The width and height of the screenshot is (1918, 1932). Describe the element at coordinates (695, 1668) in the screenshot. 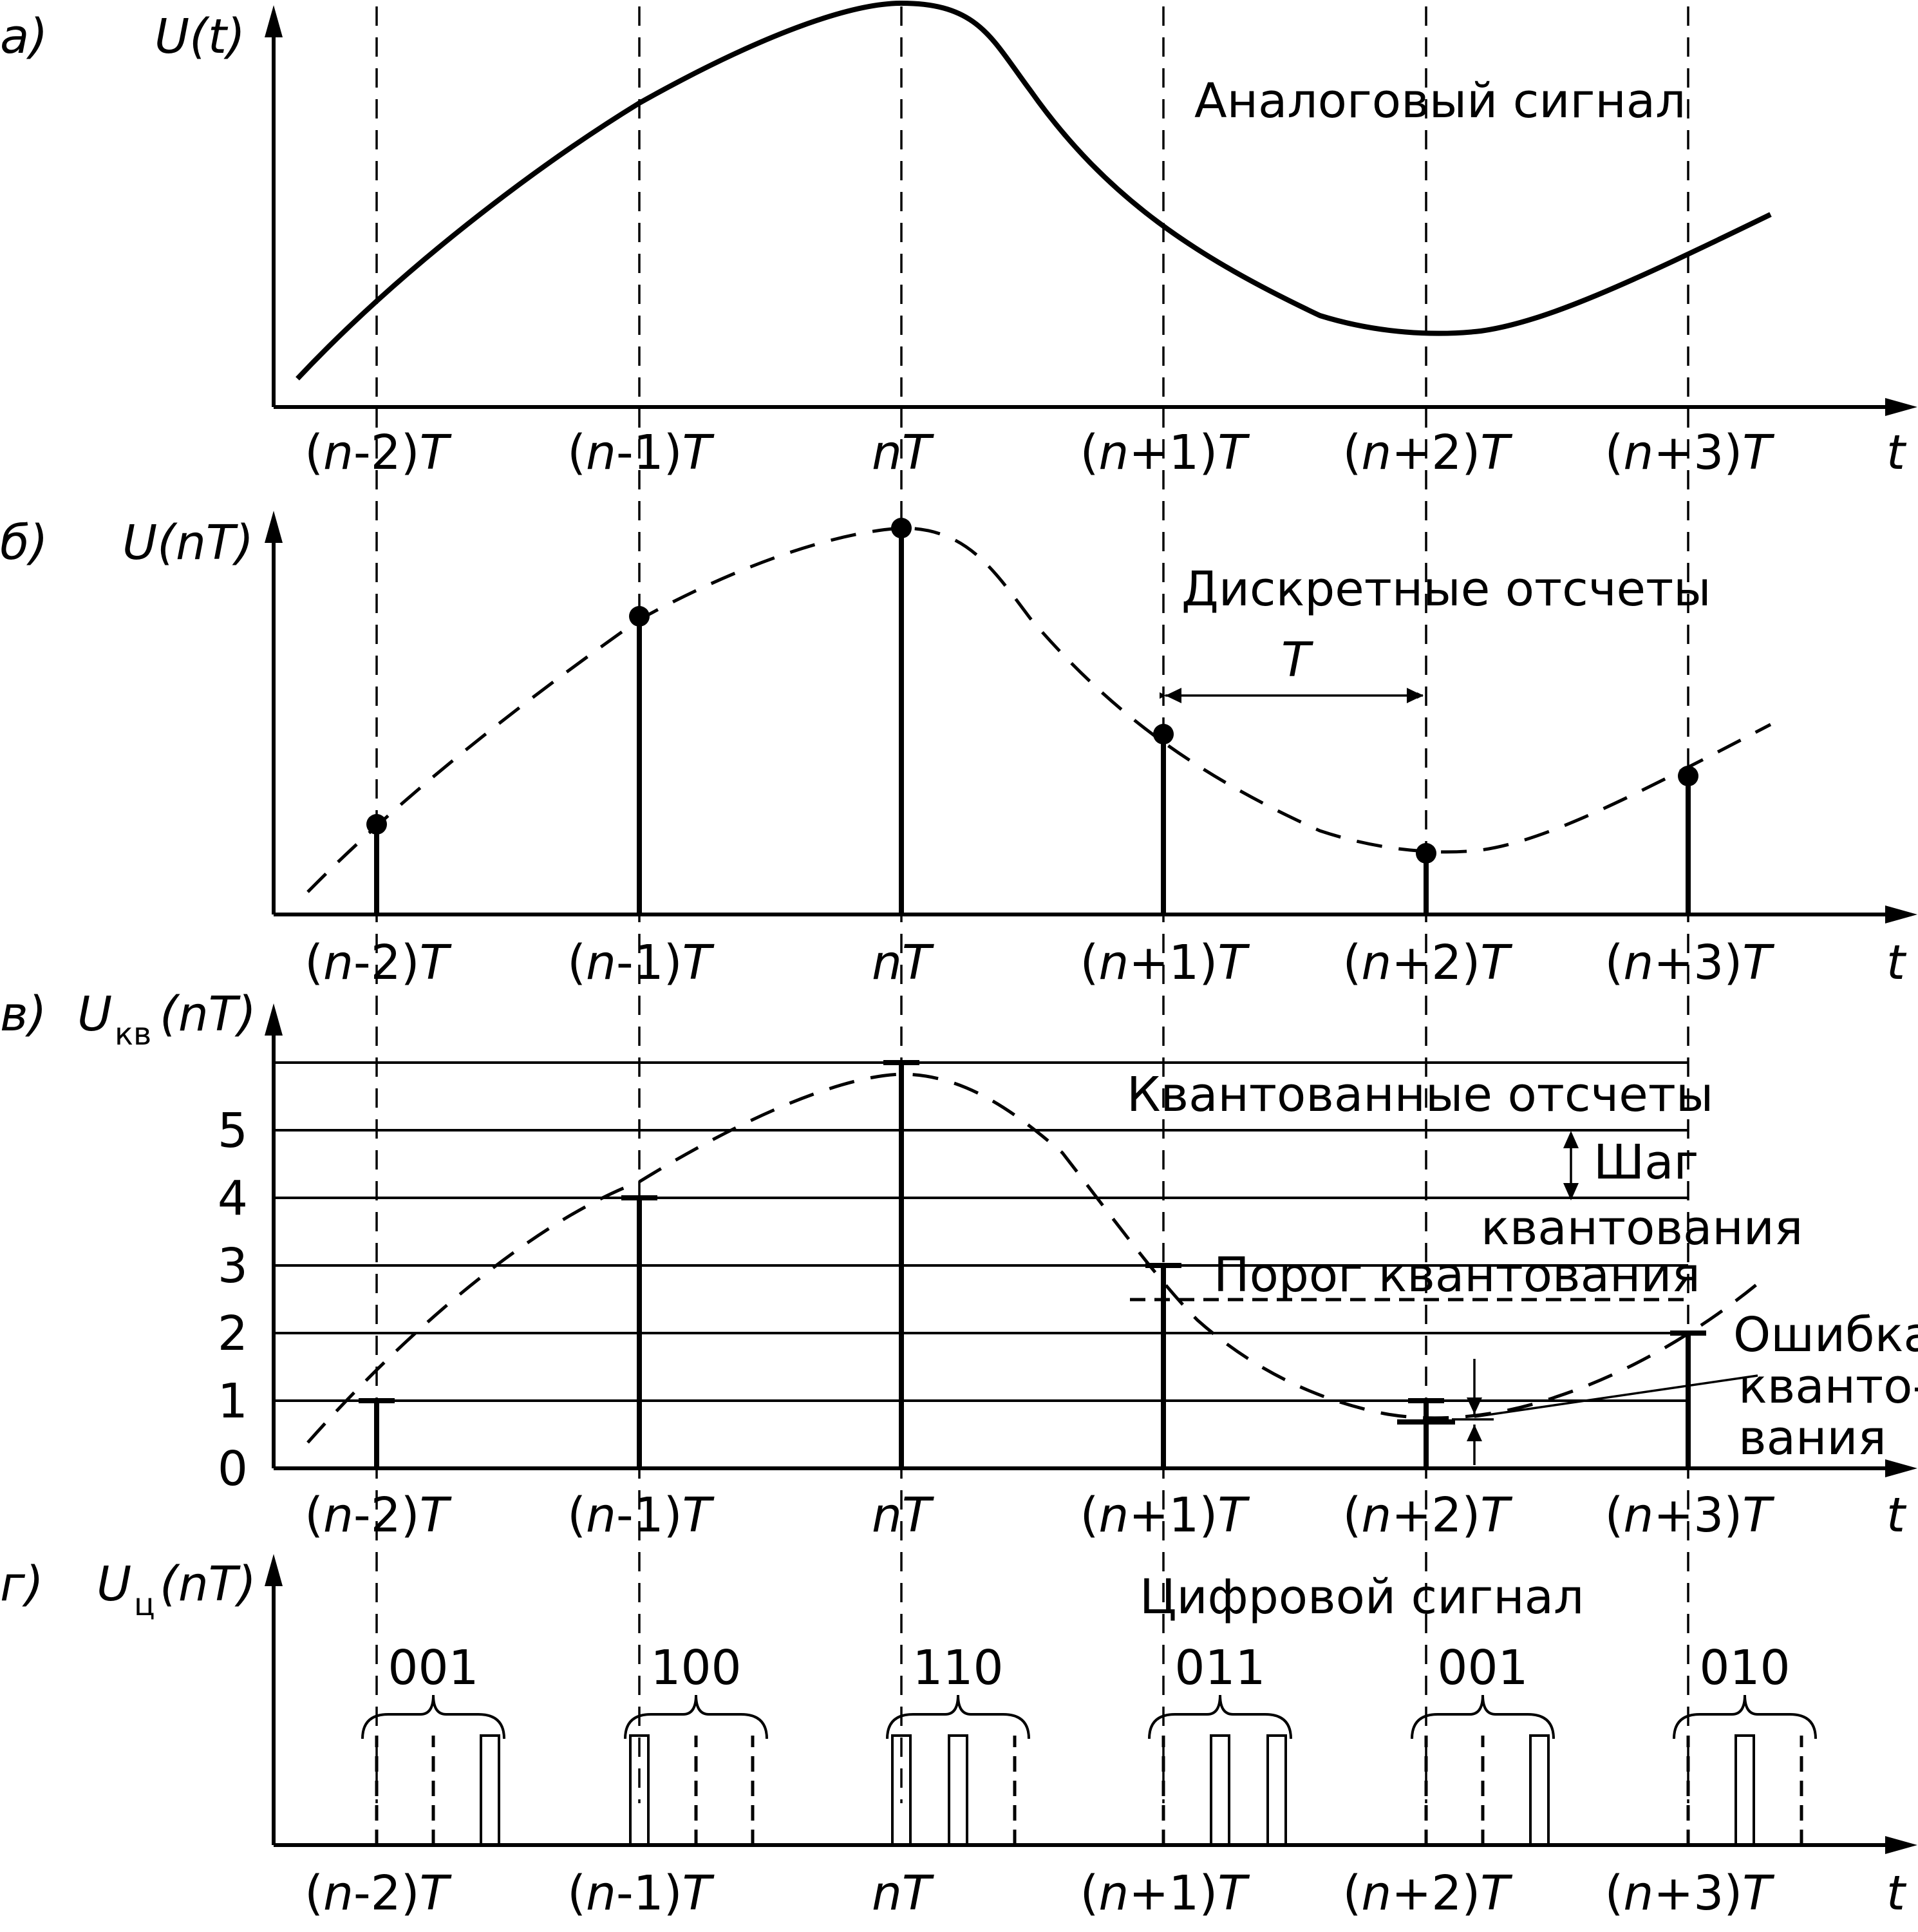

I see `code-label: 100` at that location.